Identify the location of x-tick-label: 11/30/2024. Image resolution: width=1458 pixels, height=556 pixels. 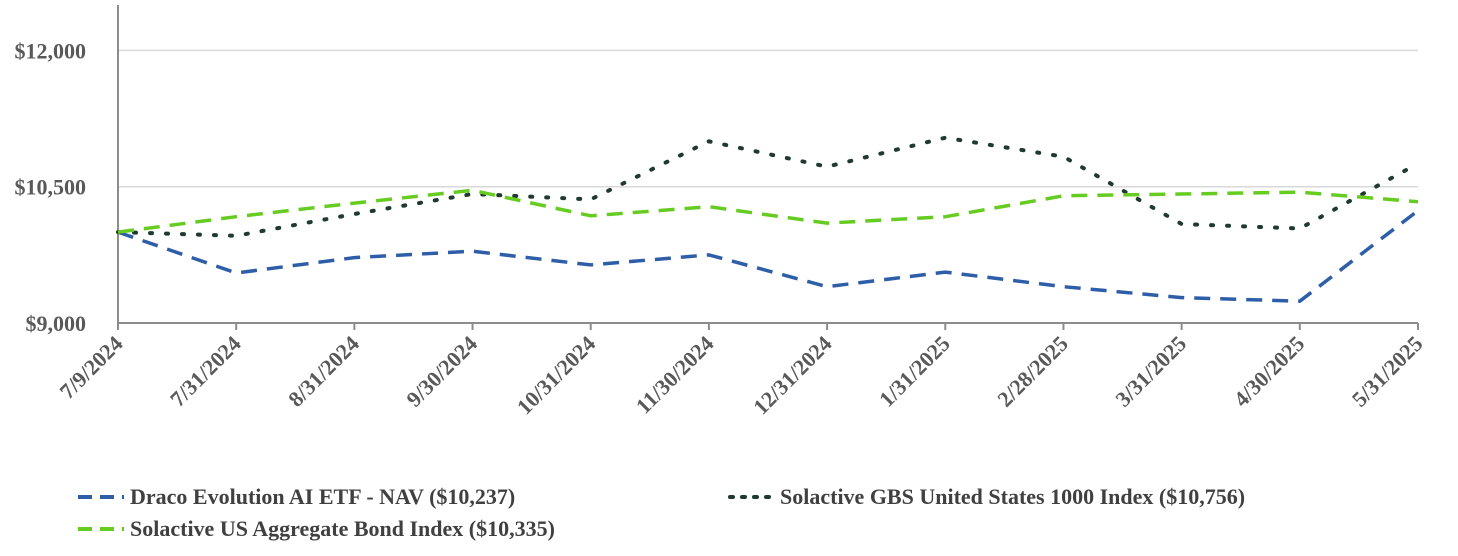
(675, 375).